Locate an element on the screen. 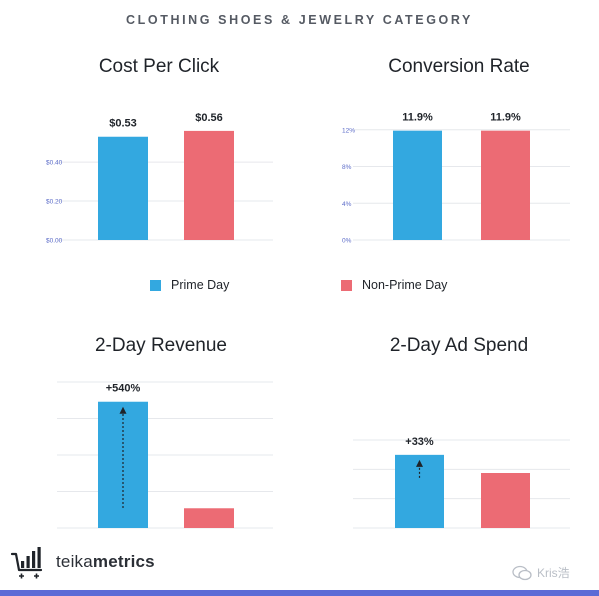 This screenshot has height=596, width=599. watermark-text: Kris浩 is located at coordinates (553, 573).